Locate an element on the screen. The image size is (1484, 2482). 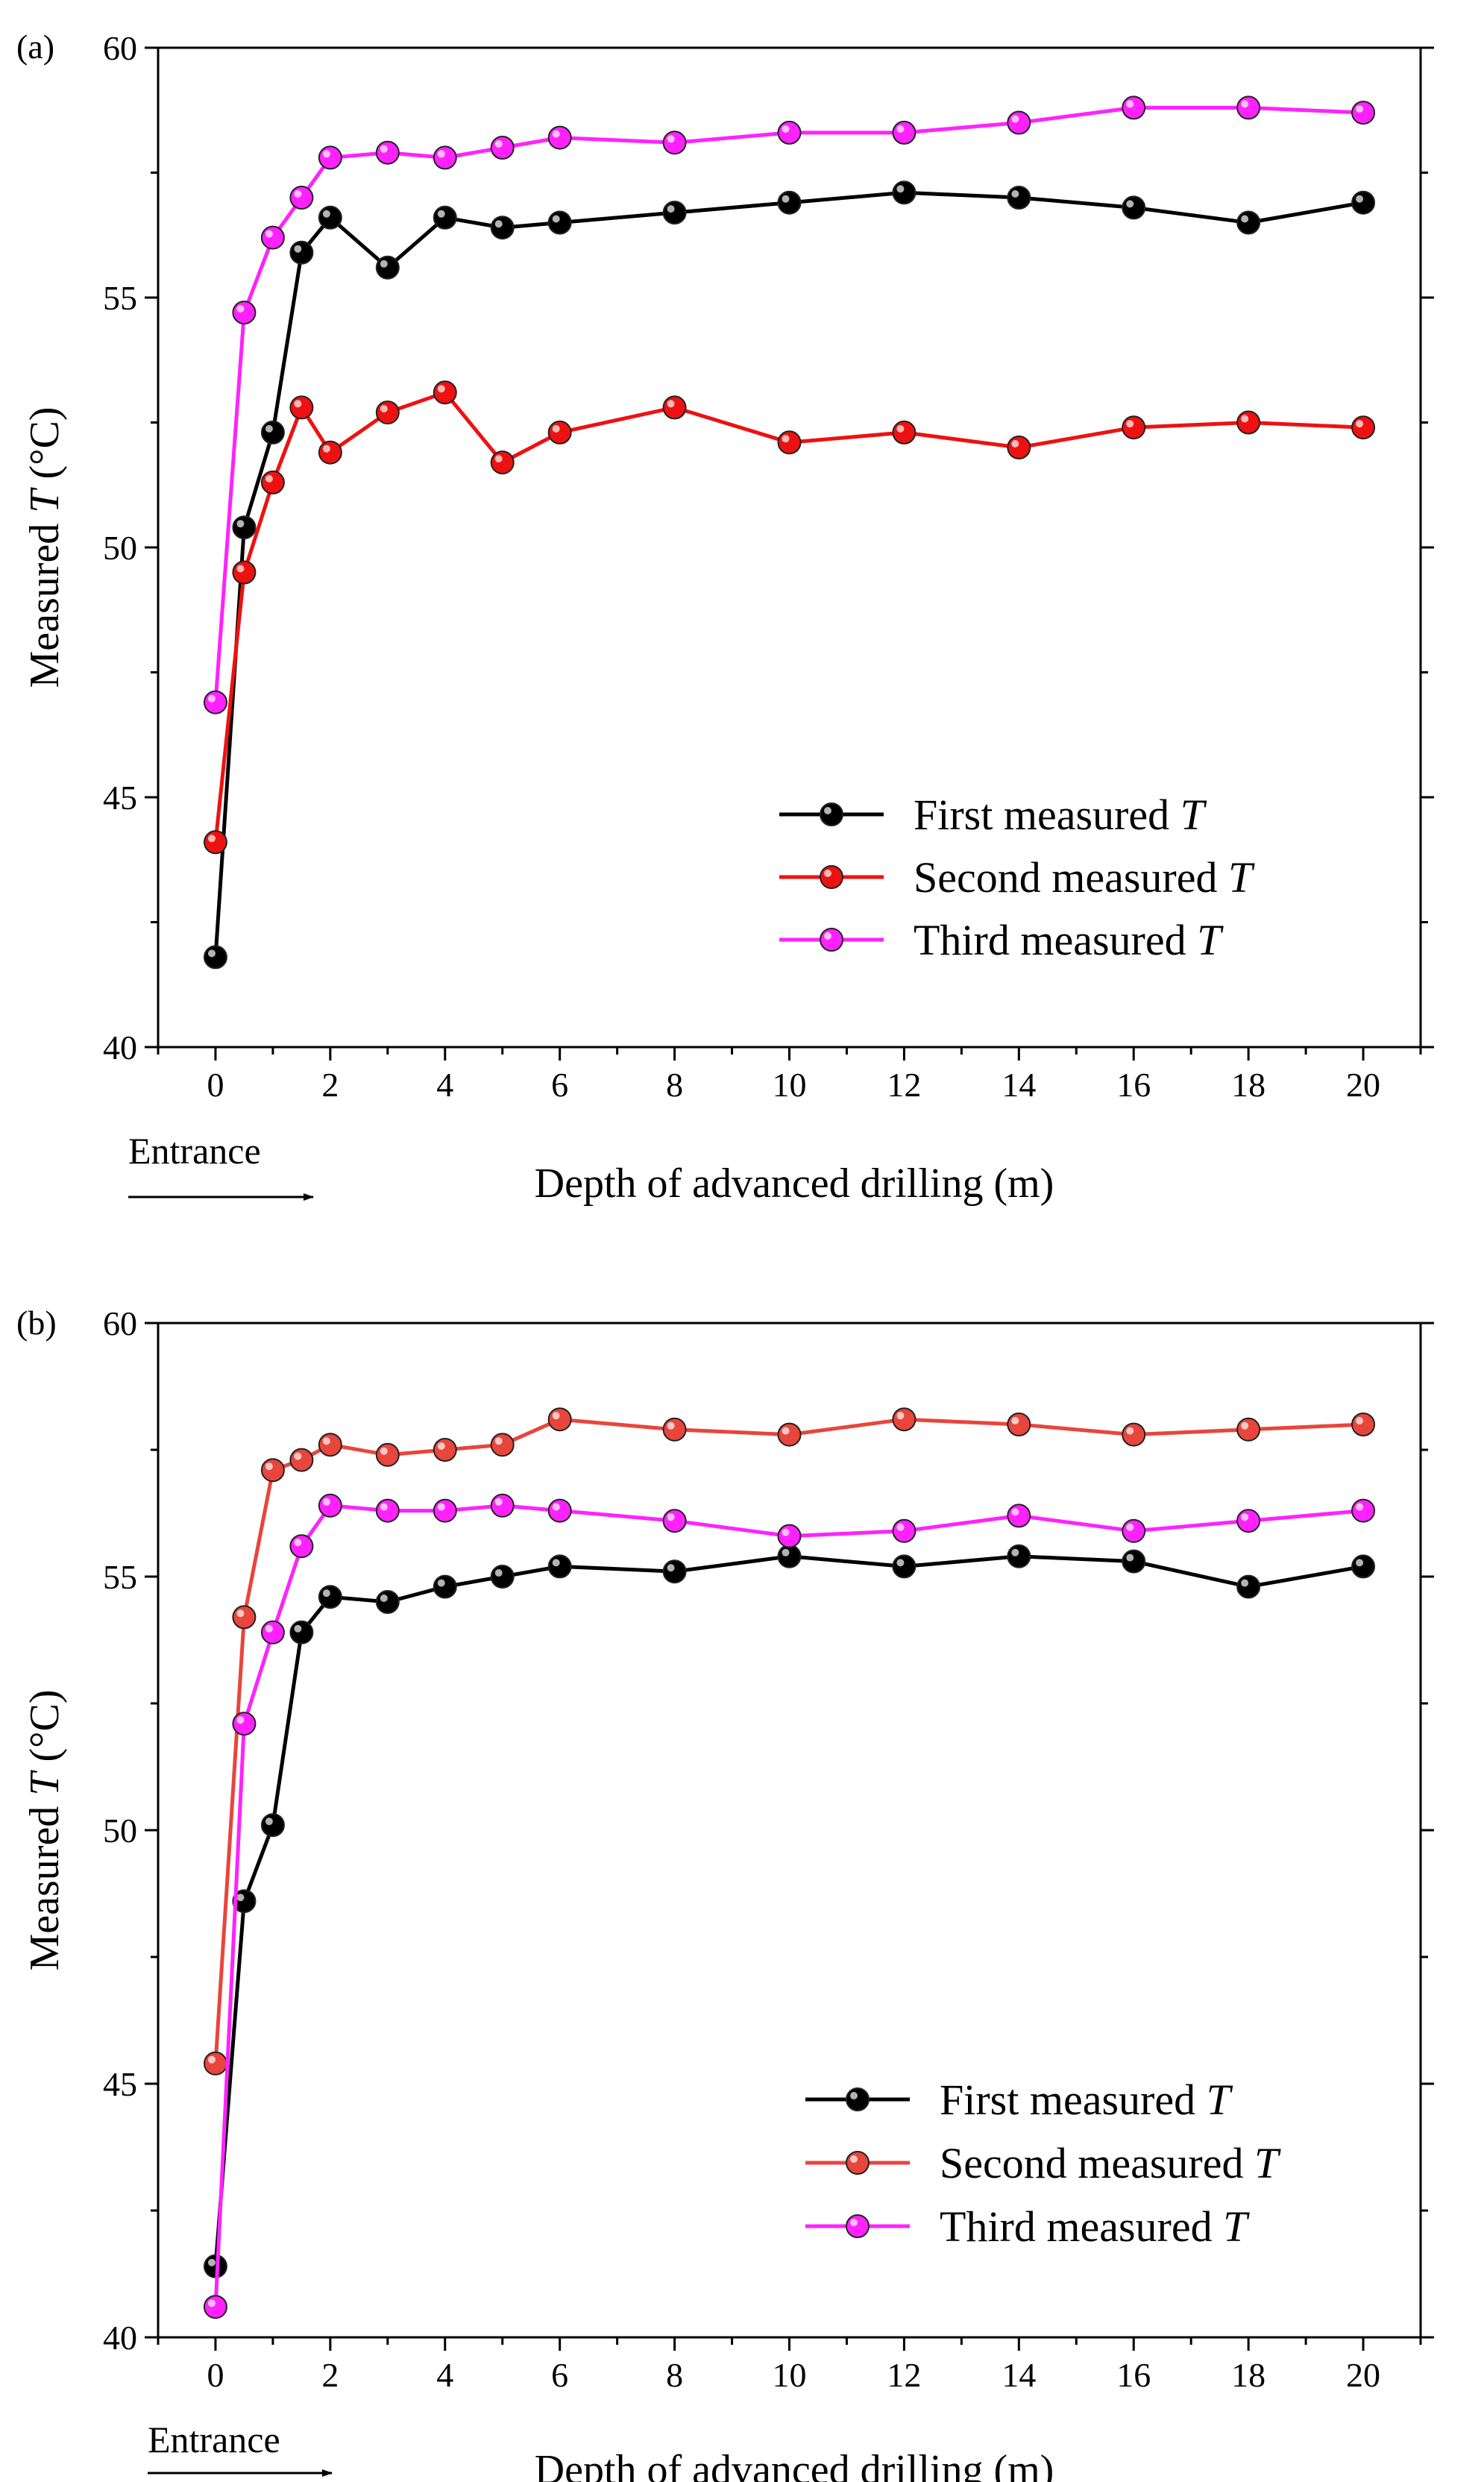
legend-label-2-part: T is located at coordinates (1241, 877).